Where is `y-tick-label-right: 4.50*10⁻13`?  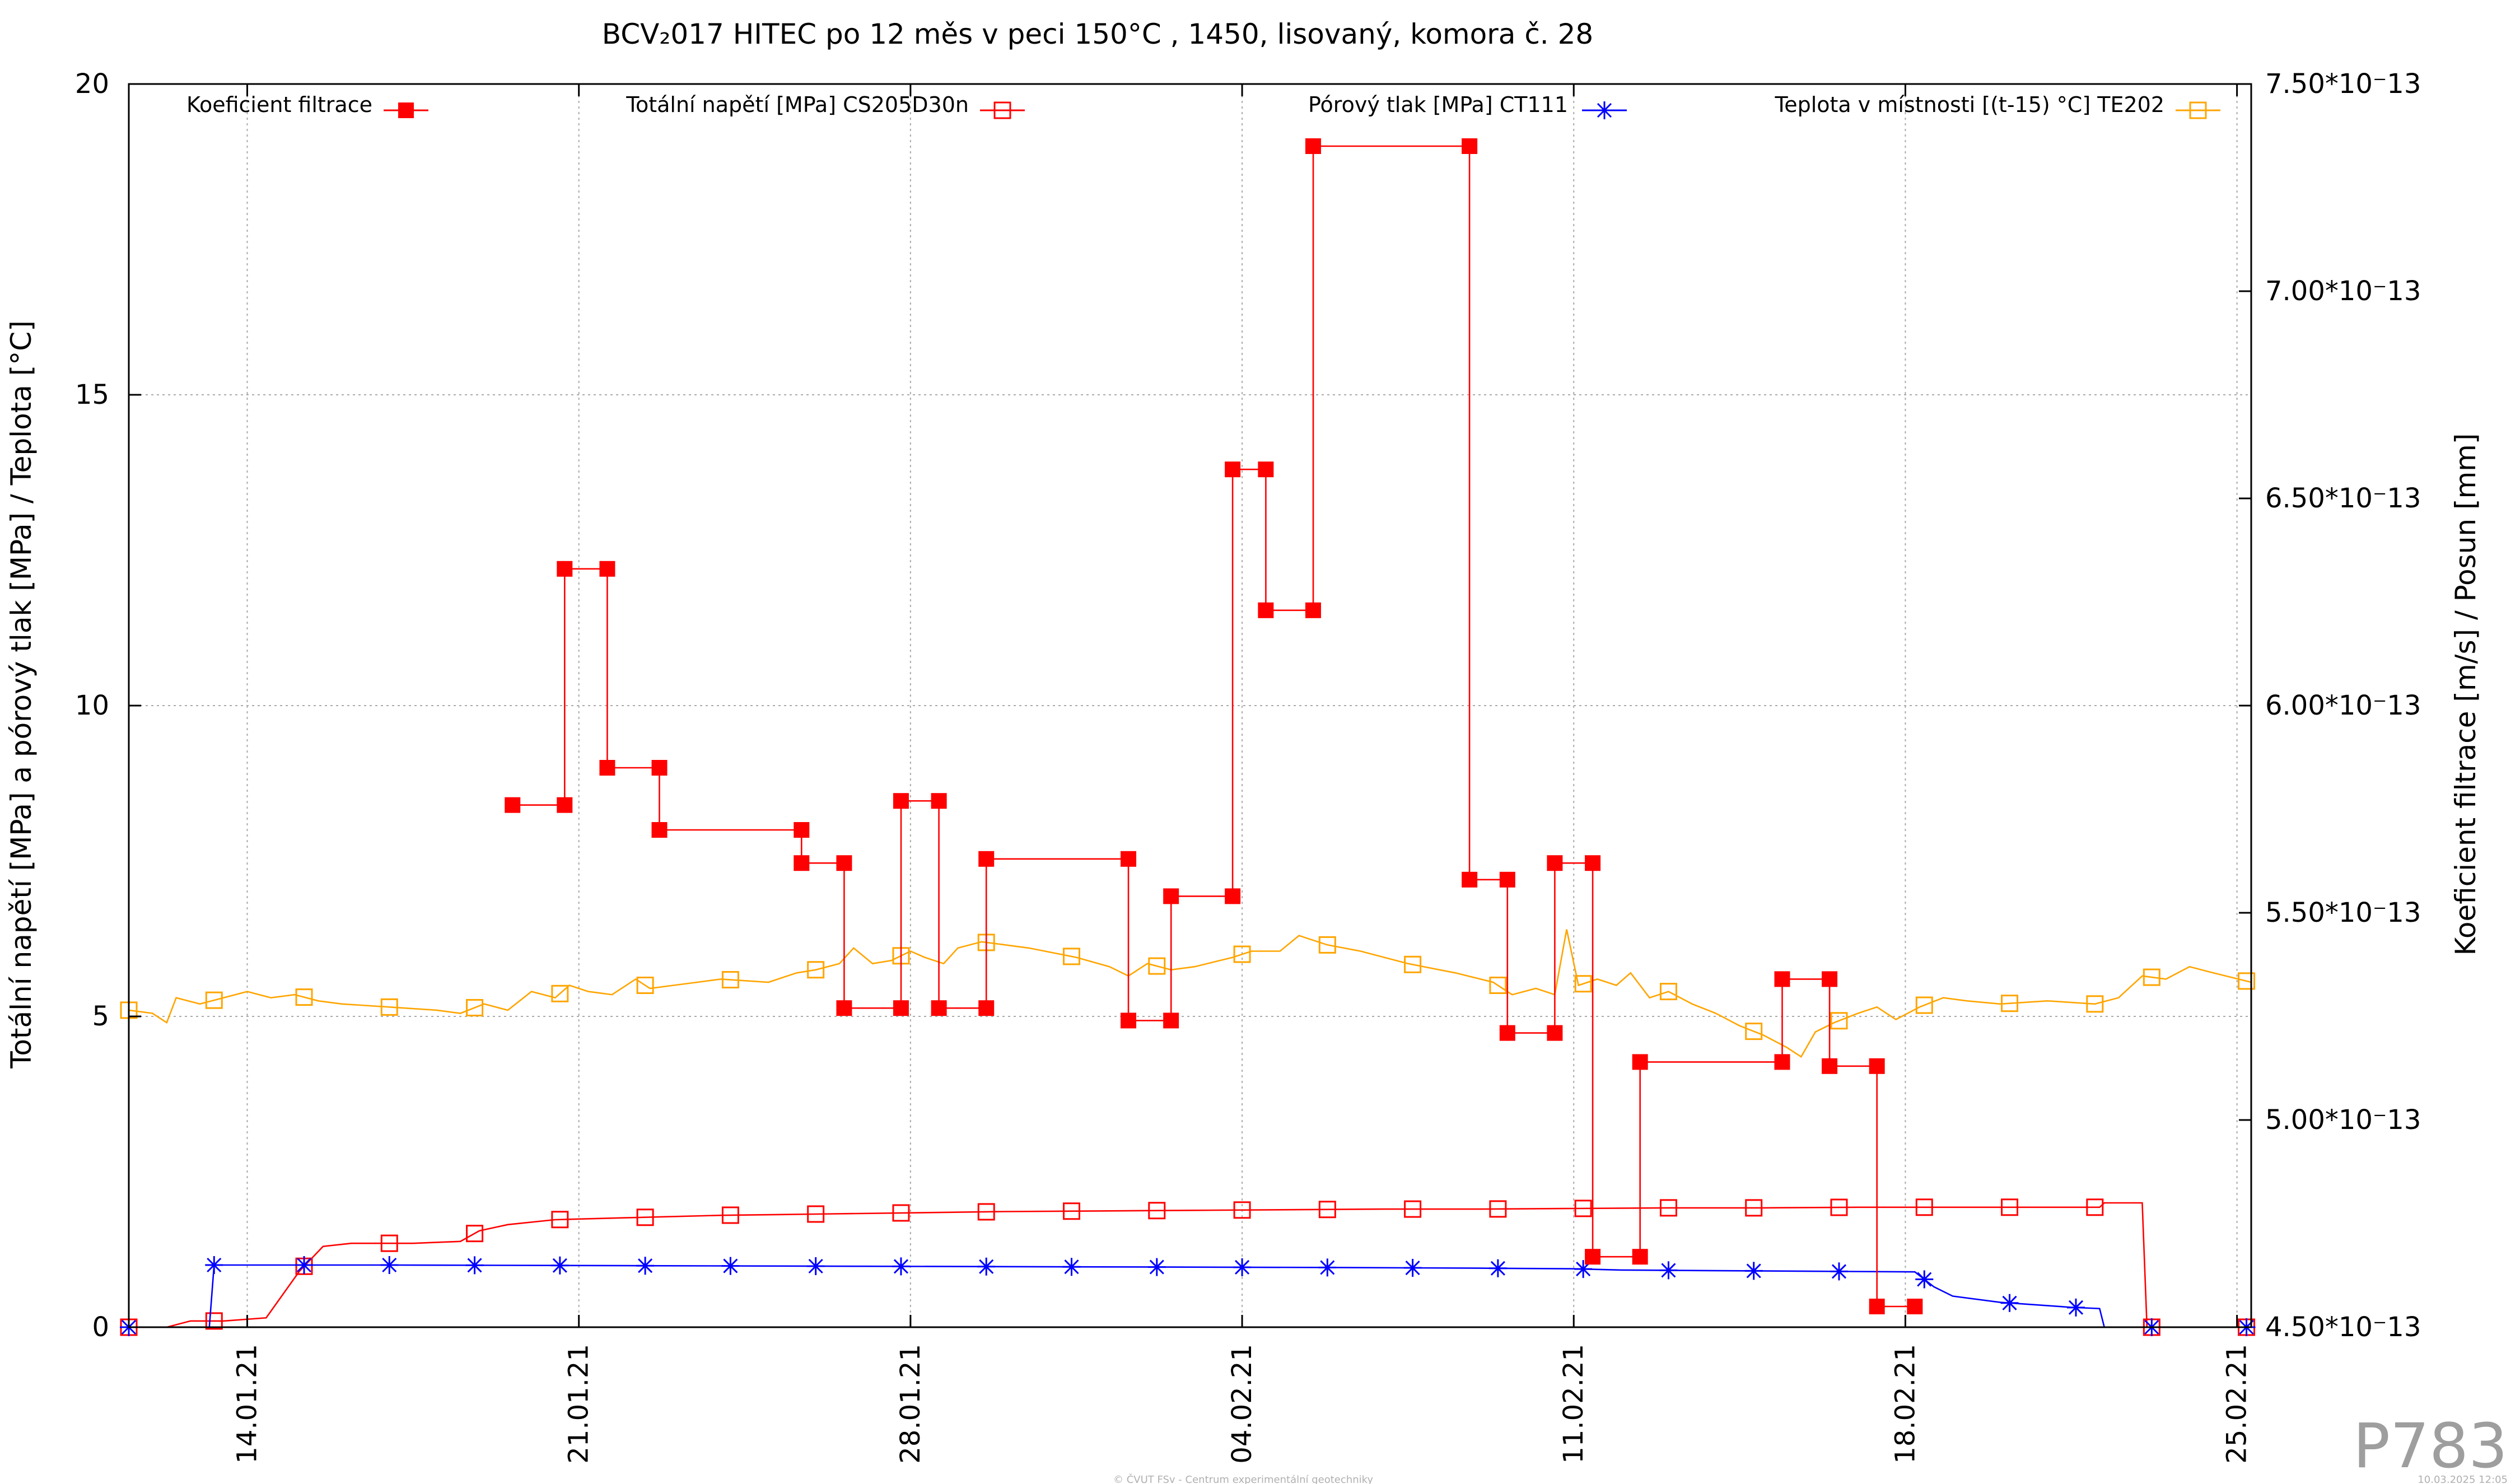 y-tick-label-right: 4.50*10⁻13 is located at coordinates (2343, 1327).